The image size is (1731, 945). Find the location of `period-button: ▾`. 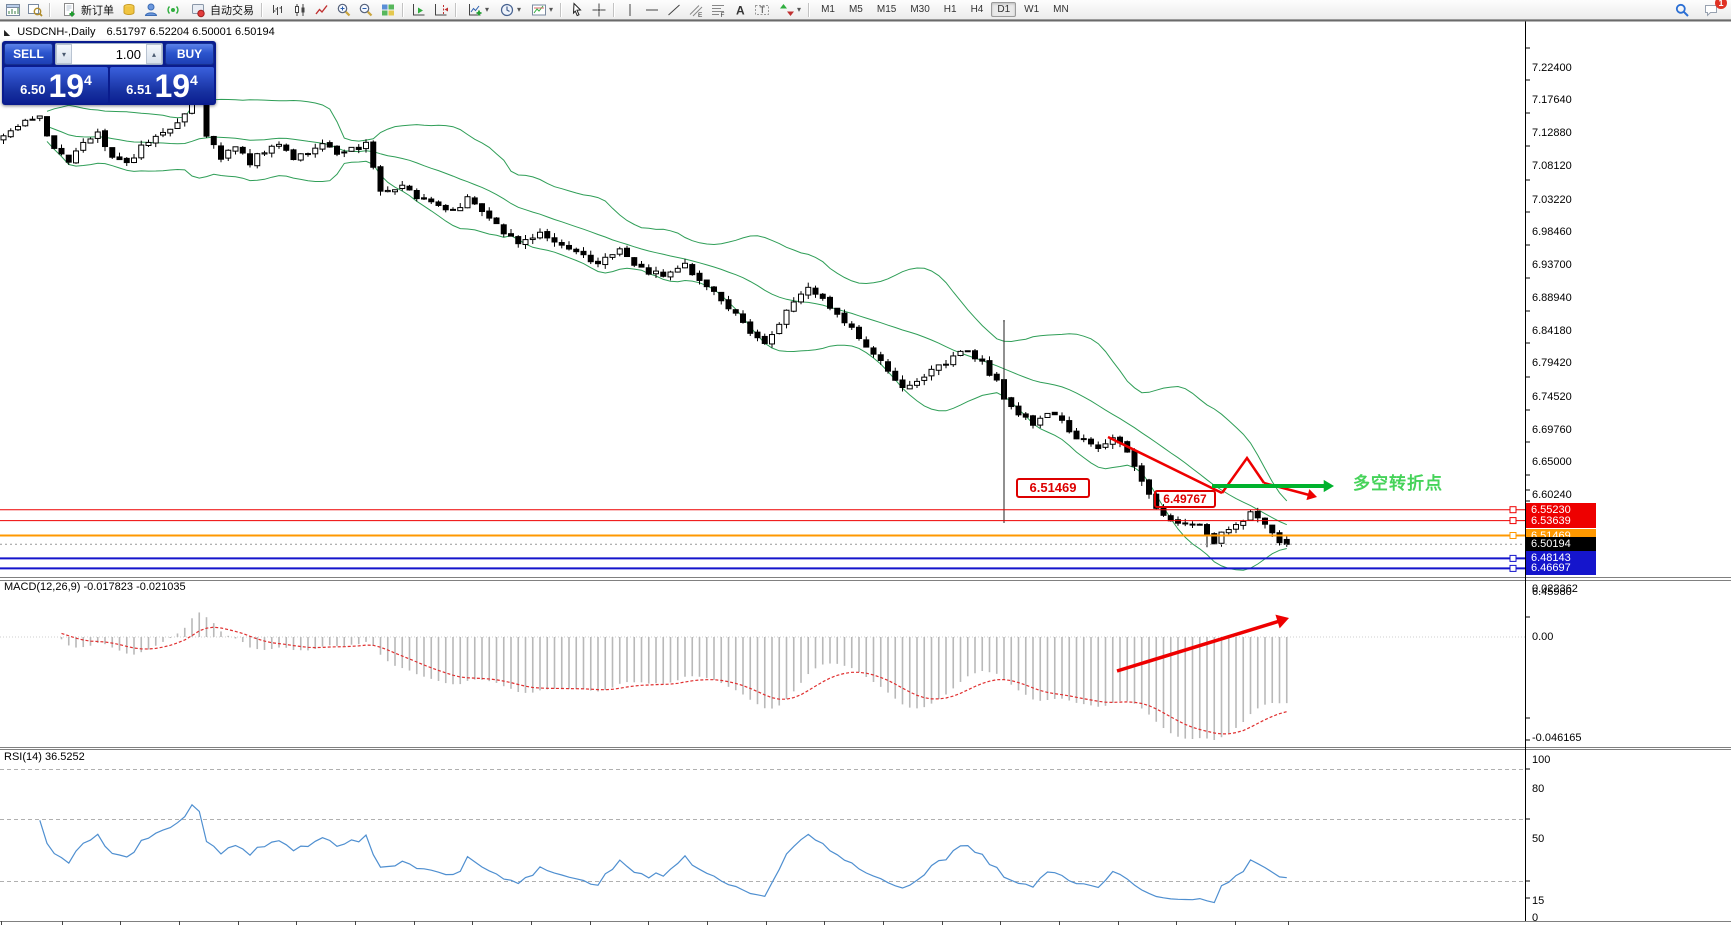

period-button: ▾ is located at coordinates (508, 10).